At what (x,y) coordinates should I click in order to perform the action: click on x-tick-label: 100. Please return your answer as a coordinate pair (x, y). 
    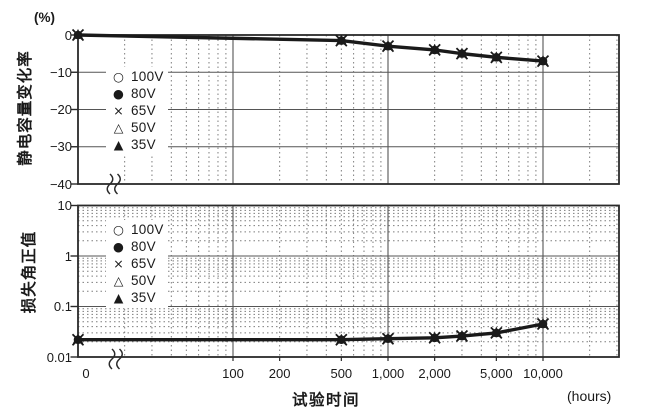
    Looking at the image, I should click on (233, 373).